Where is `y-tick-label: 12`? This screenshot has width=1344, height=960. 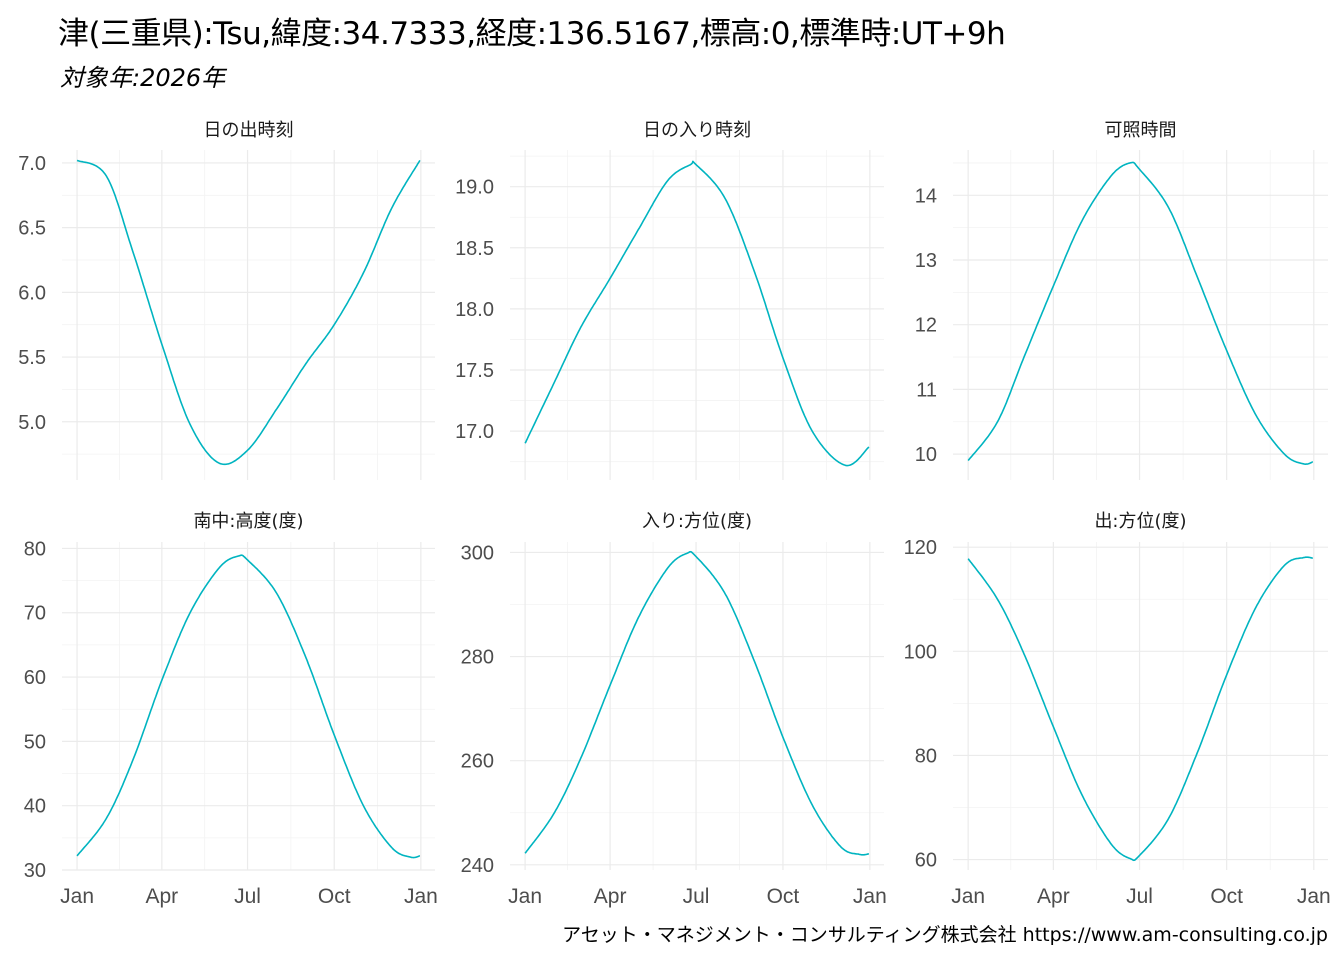 y-tick-label: 12 is located at coordinates (926, 326).